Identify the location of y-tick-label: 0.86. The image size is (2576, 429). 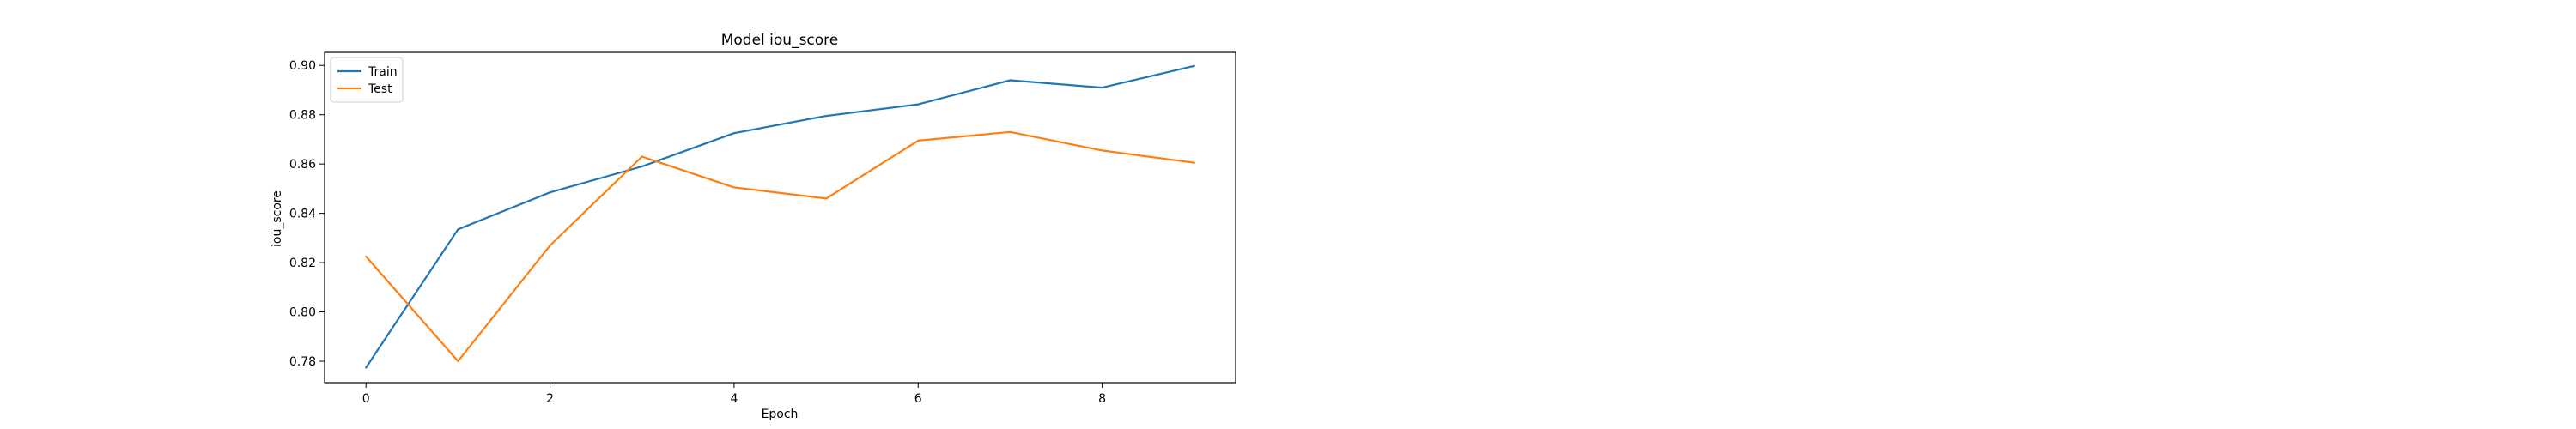
(302, 165).